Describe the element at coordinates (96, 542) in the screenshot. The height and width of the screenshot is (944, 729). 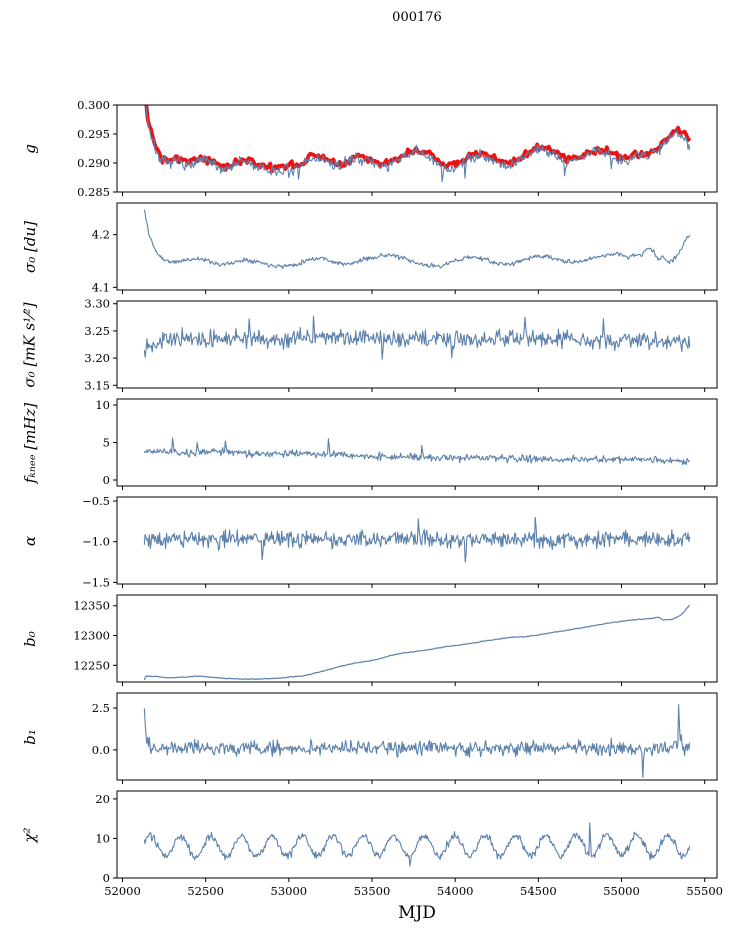
I see `y-tick-label: −1.0` at that location.